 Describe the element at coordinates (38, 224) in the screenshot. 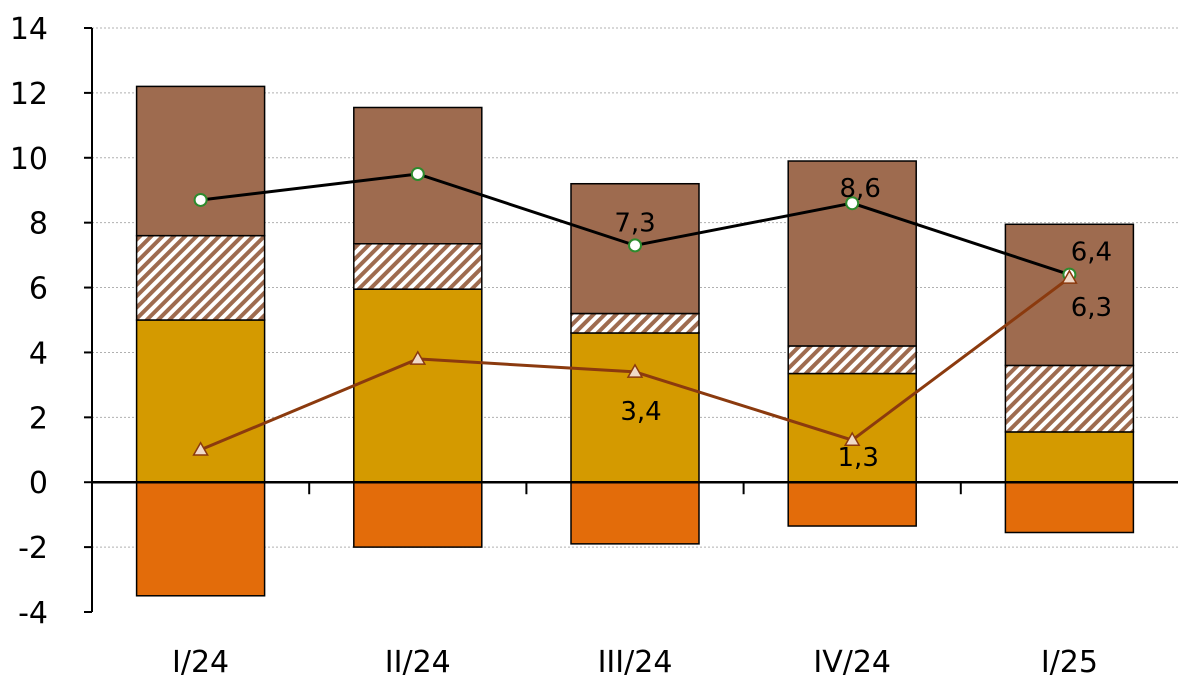

I see `y-tick-label: 8` at that location.